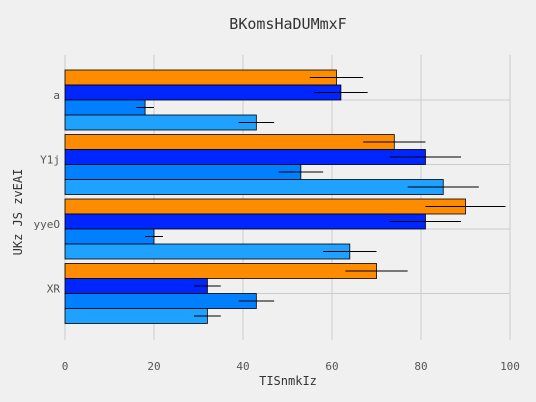 This screenshot has height=402, width=536. I want to click on x-tick-label: 0, so click(65, 366).